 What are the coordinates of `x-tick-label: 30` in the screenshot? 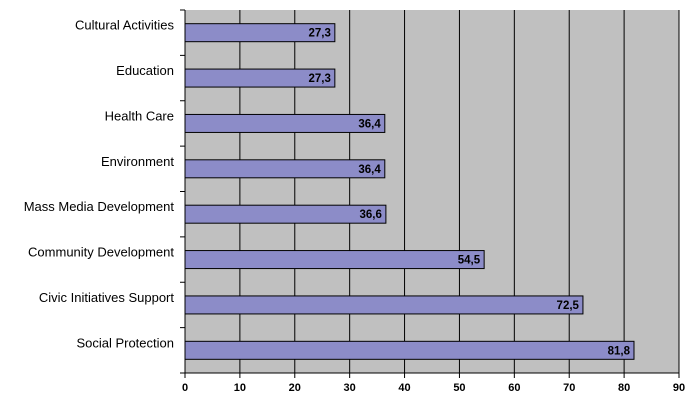 It's located at (350, 388).